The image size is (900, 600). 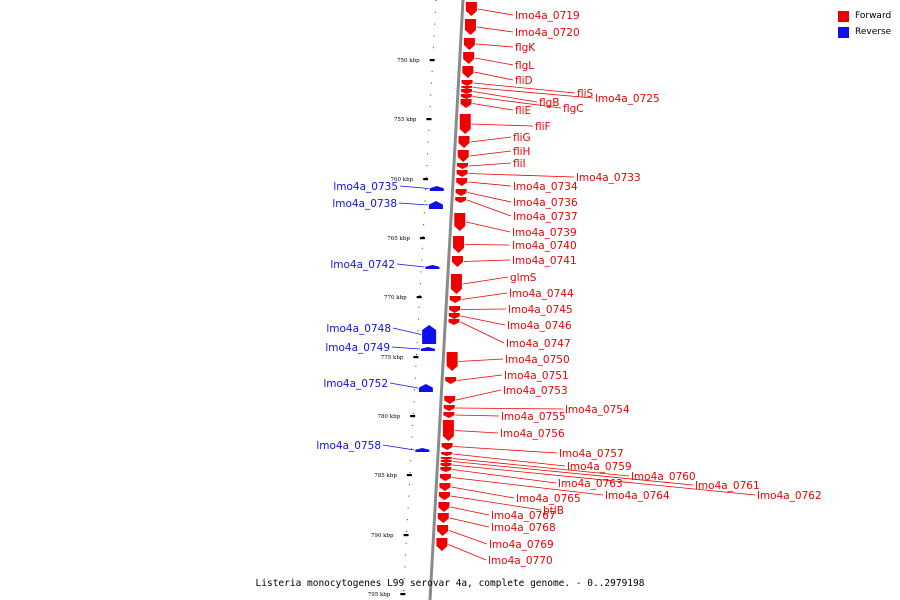 I want to click on forward-gene-label: lmo4a_0747, so click(x=538, y=344).